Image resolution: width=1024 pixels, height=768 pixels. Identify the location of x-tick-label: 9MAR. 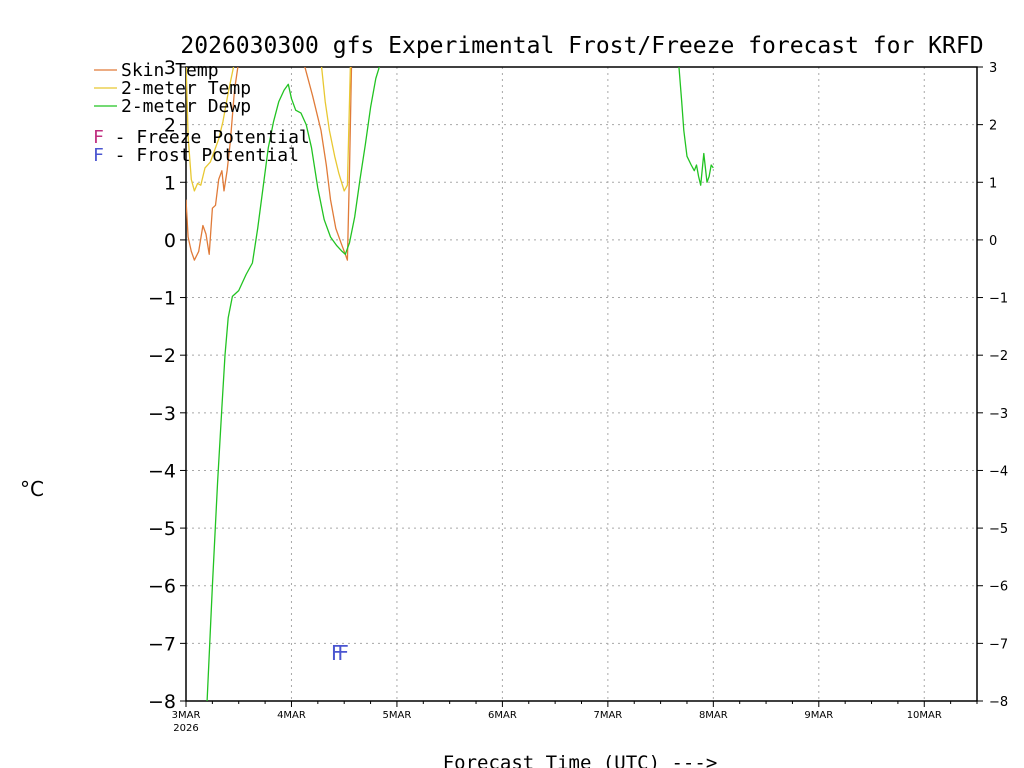
(818, 715).